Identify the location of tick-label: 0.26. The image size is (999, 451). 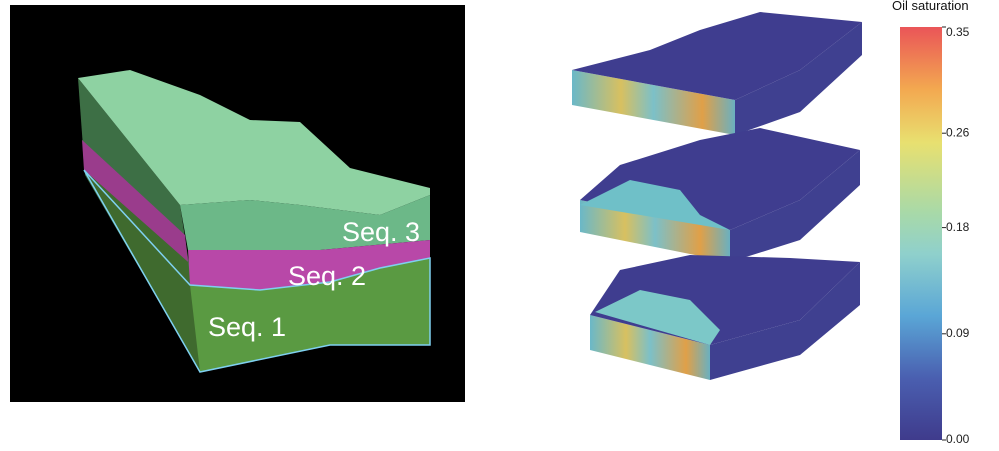
(958, 132).